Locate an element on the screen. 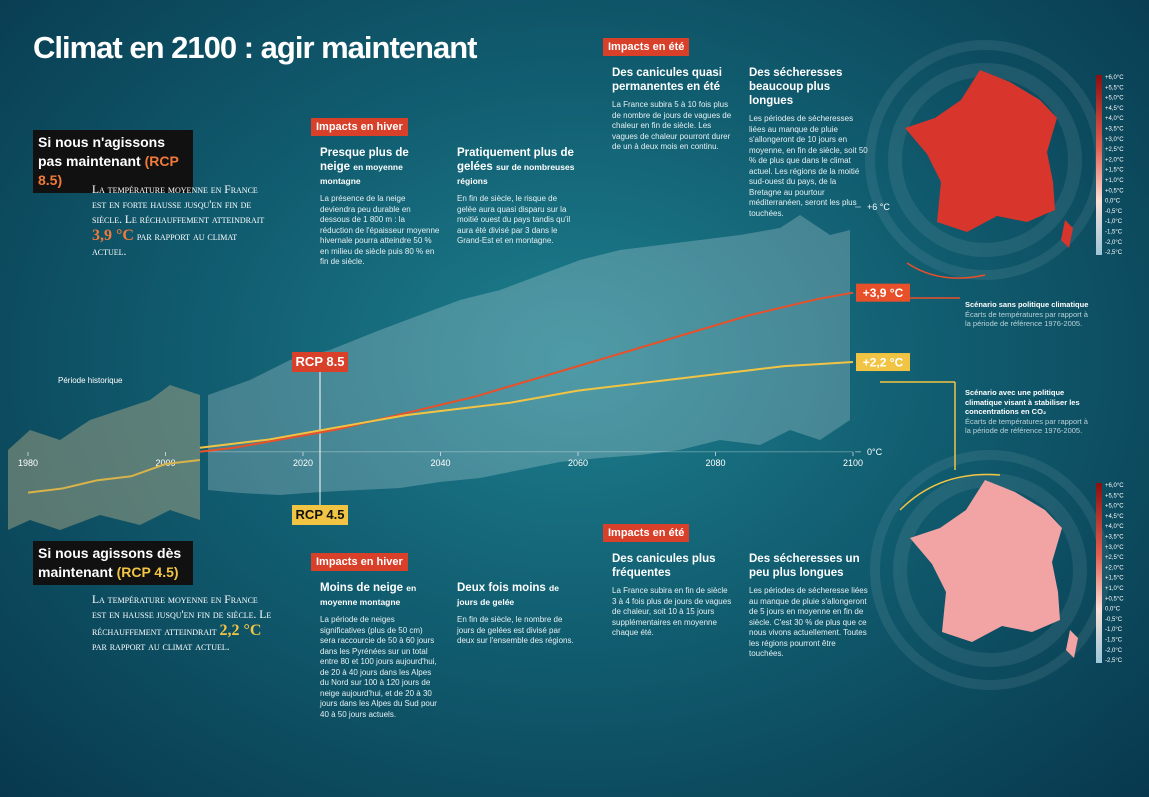 This screenshot has height=797, width=1149. heading: Des canicules quasi permanentes en été is located at coordinates (667, 80).